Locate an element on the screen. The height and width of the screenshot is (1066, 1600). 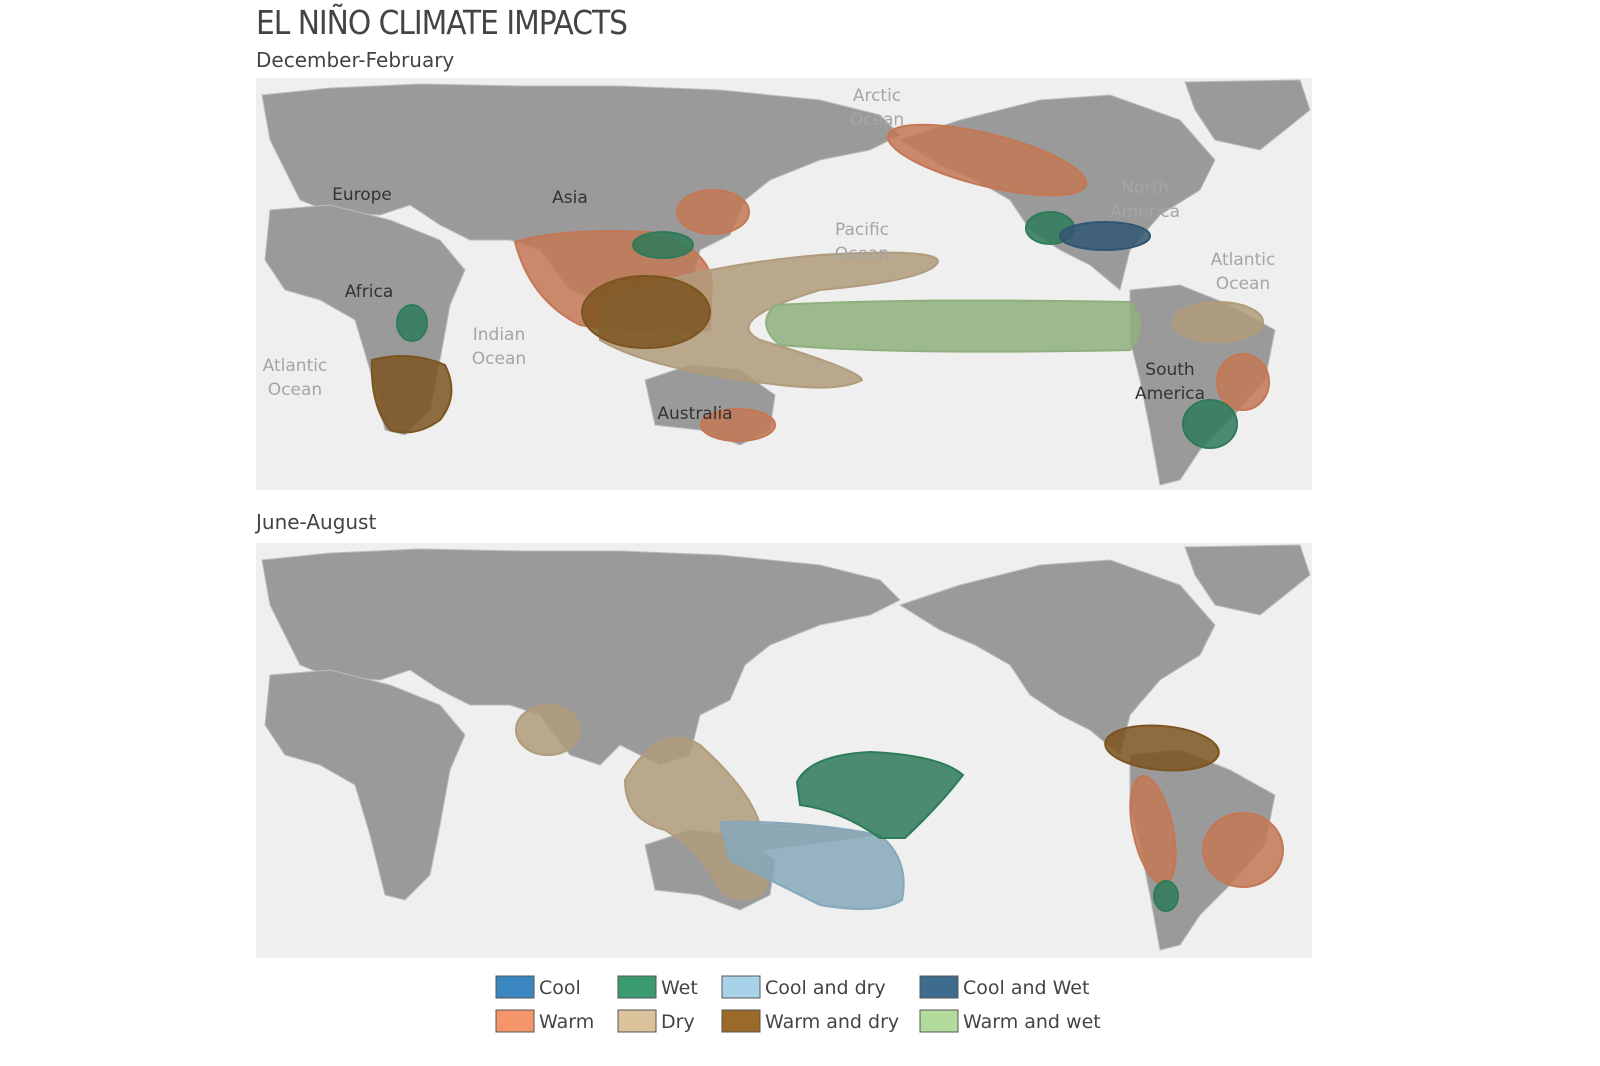
title: EL NIÑO CLIMATE IMPACTS is located at coordinates (441, 22).